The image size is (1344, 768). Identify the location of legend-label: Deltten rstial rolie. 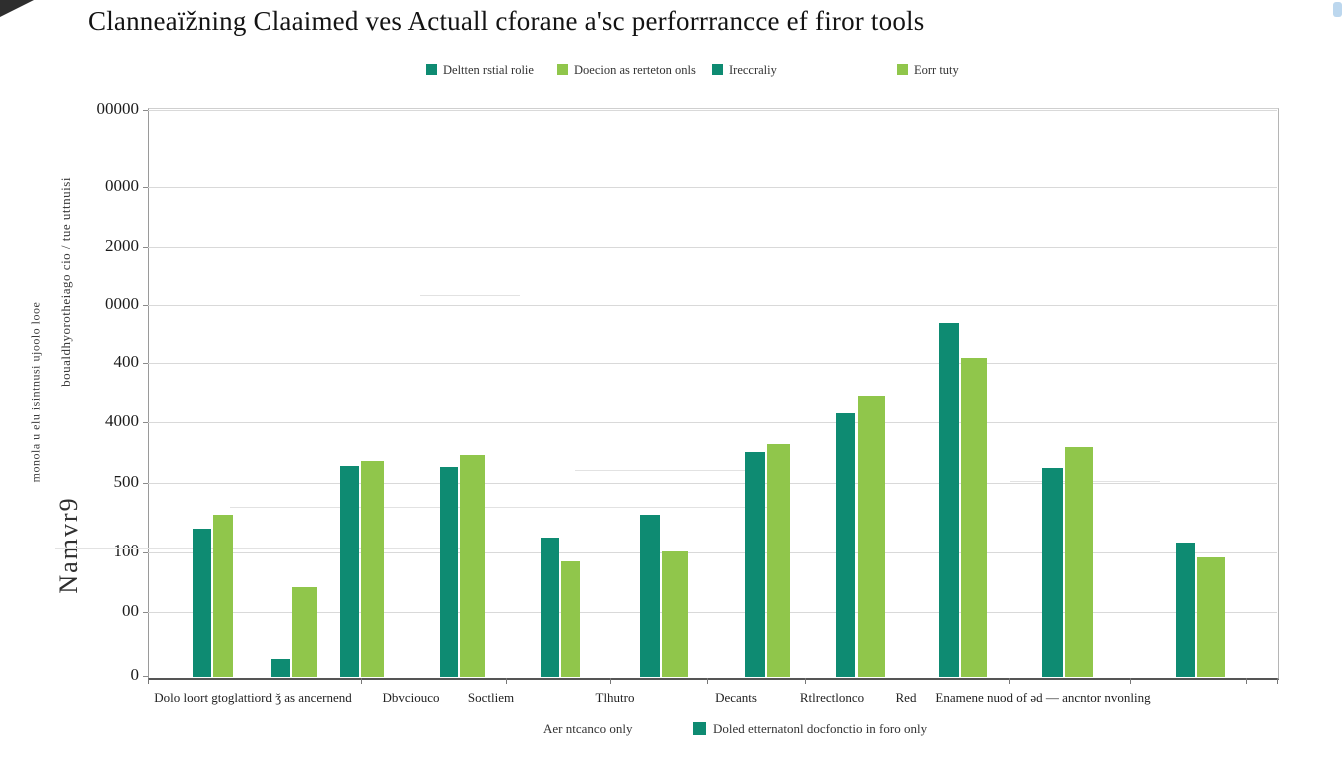
(488, 70).